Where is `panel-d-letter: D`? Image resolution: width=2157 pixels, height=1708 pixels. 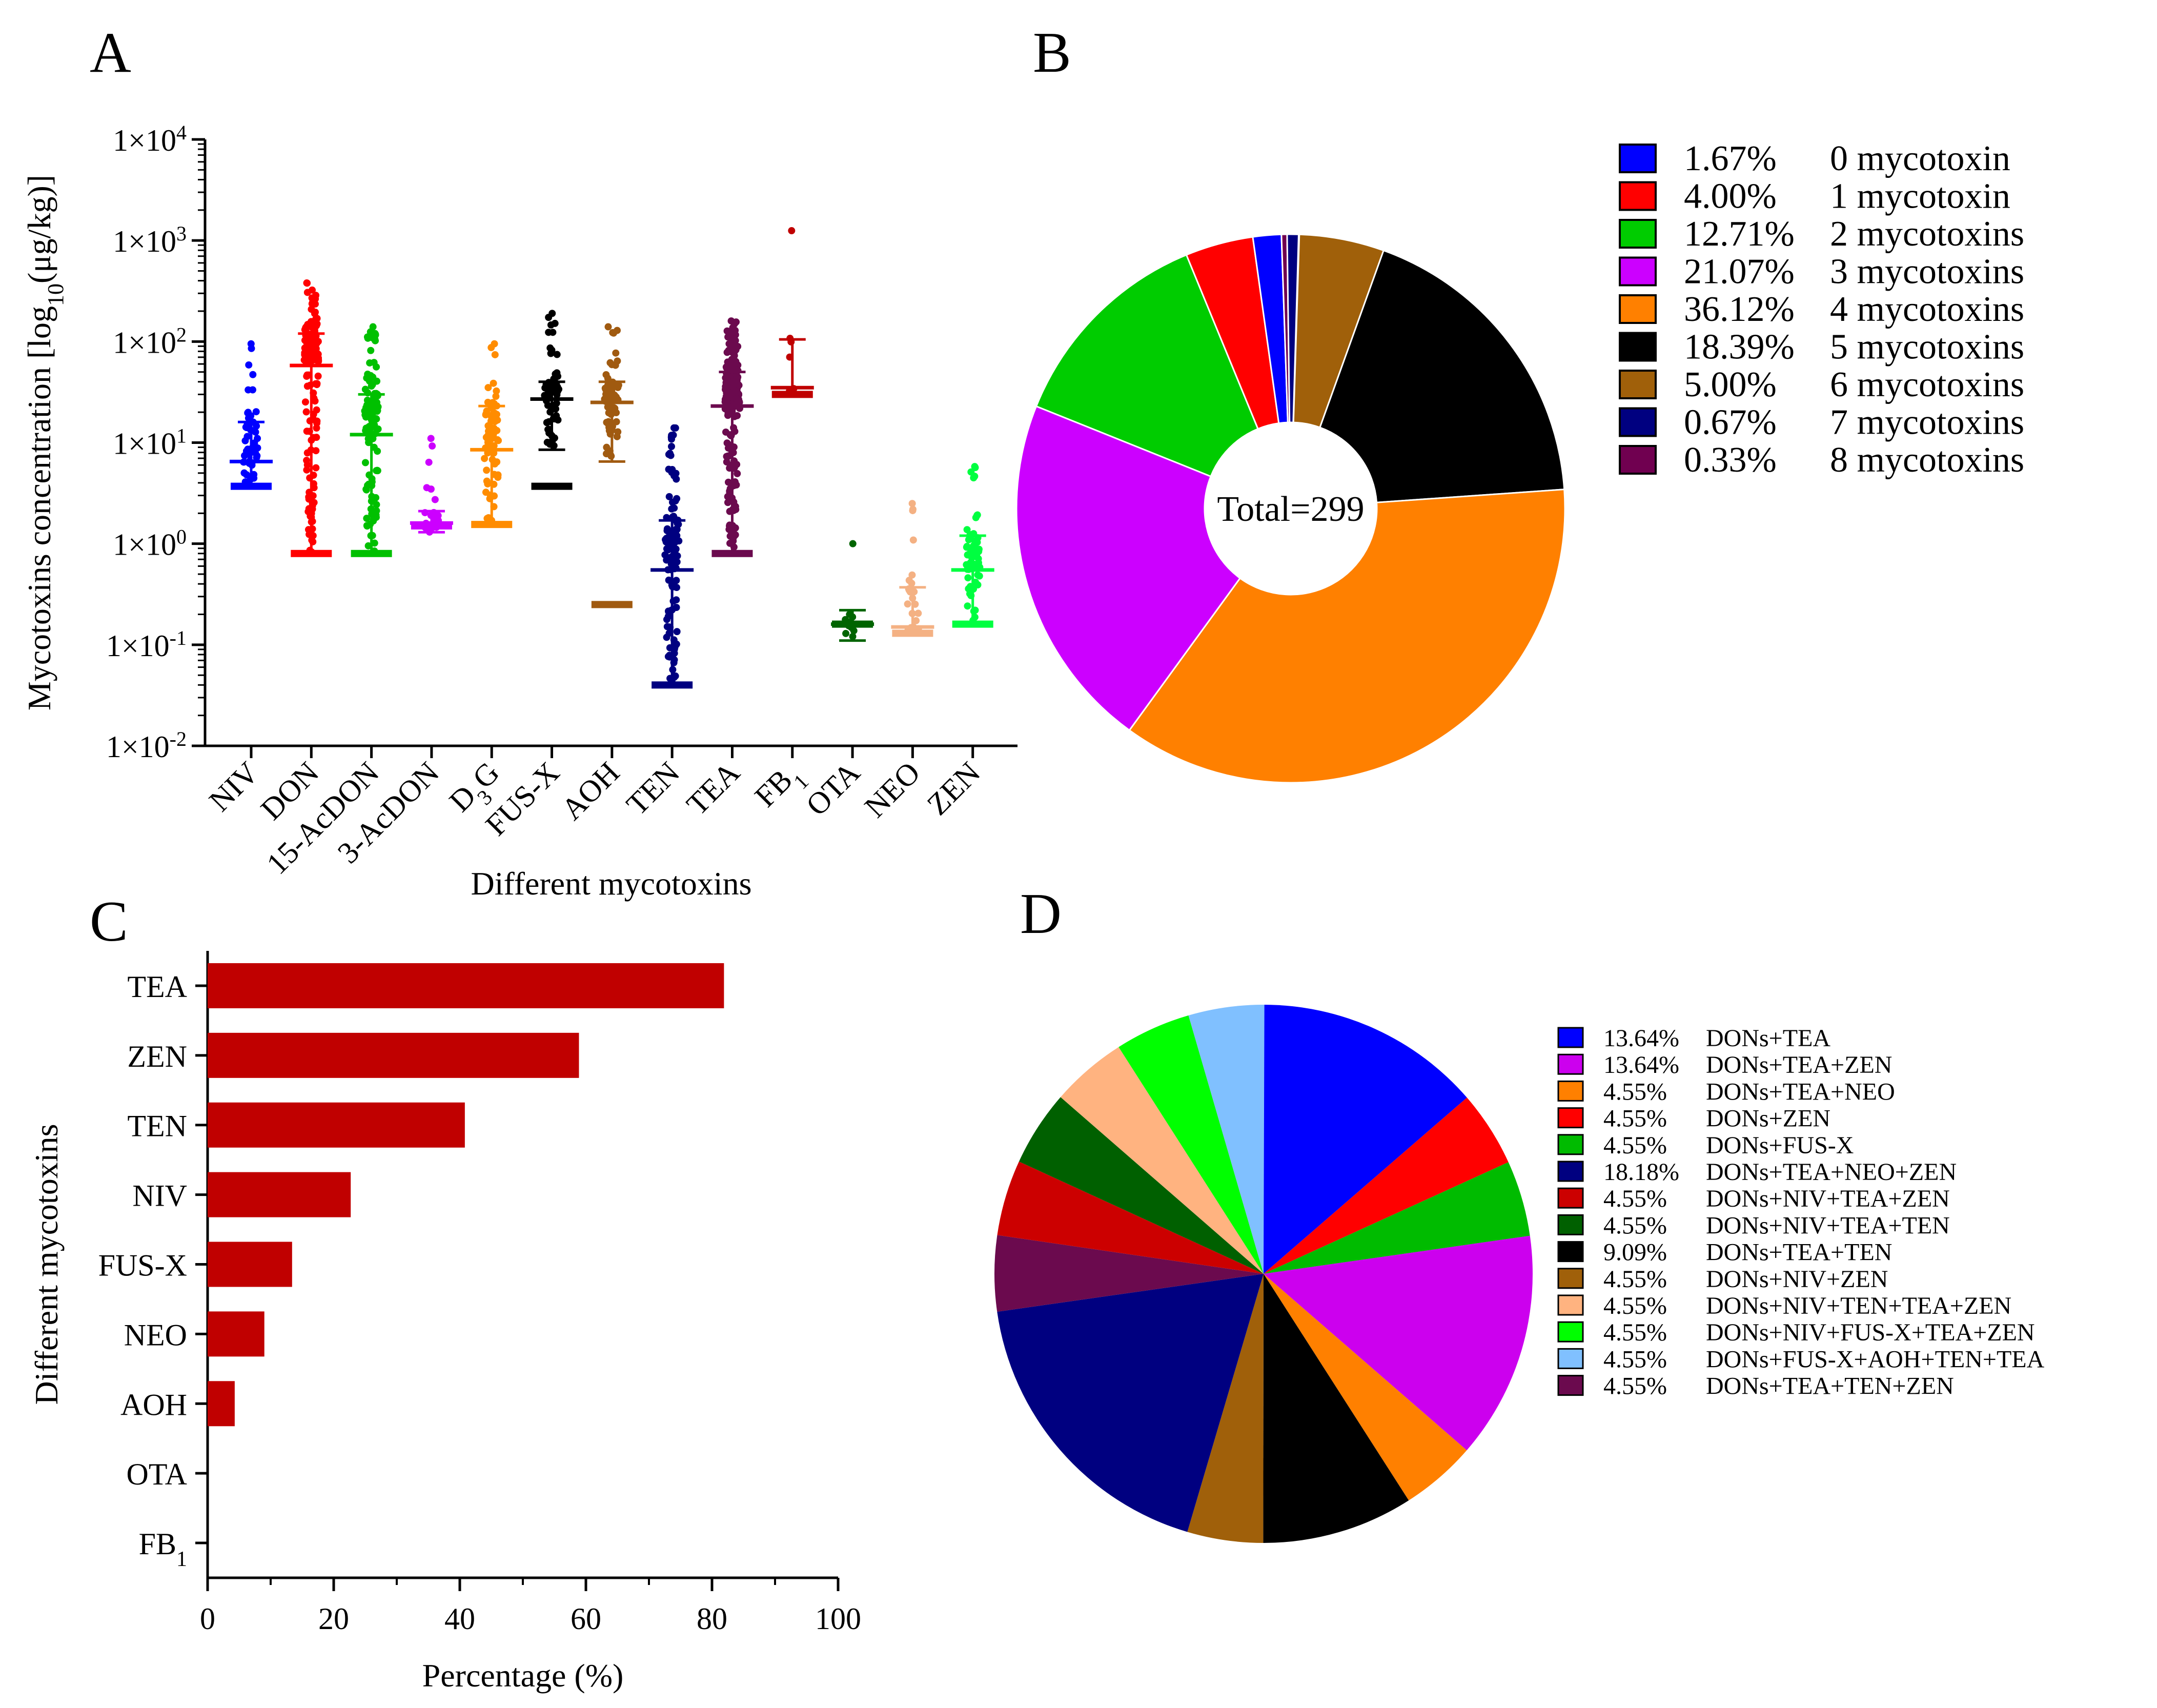
panel-d-letter: D is located at coordinates (1041, 914).